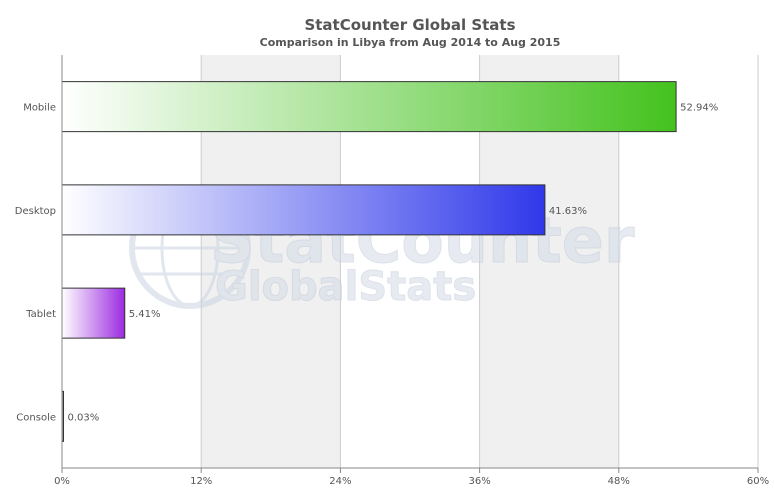  I want to click on data-label-tablet: 5.41%, so click(145, 314).